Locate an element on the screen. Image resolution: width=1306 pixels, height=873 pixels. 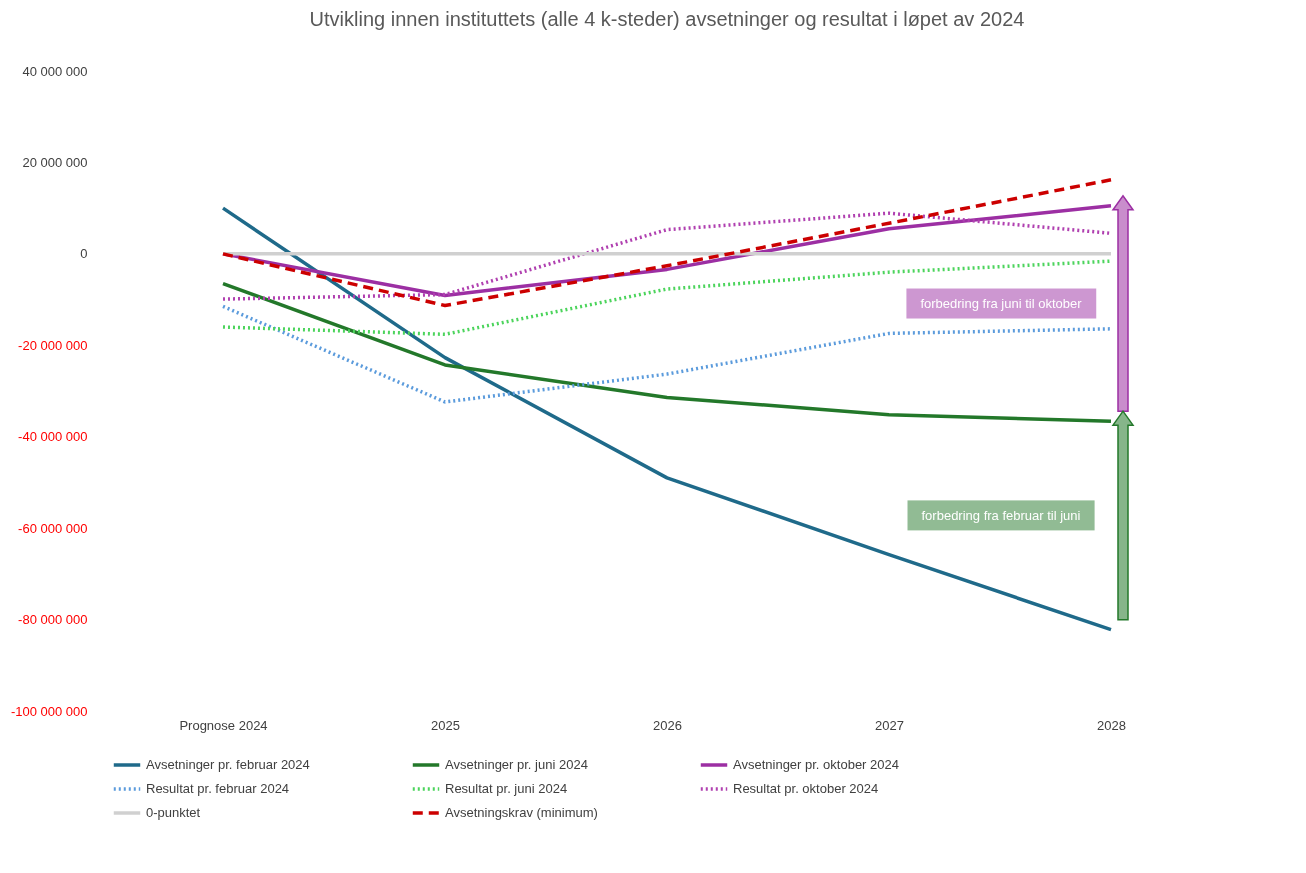
legend-label: Avsetninger pr. oktober 2024 is located at coordinates (816, 764).